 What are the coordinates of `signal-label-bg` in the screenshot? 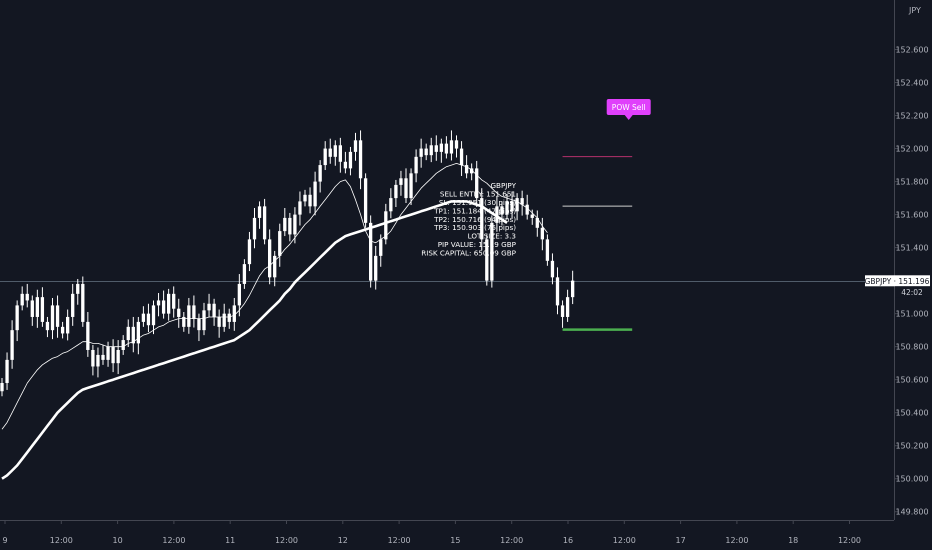 It's located at (628, 107).